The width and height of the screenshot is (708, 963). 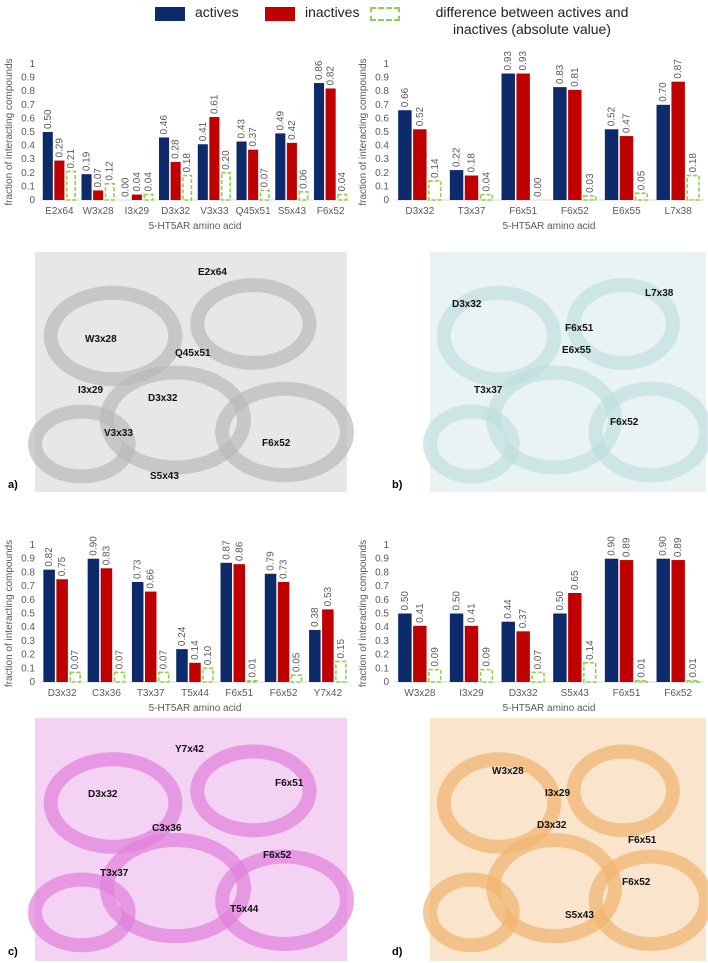 I want to click on value-label: 0.73, so click(x=138, y=569).